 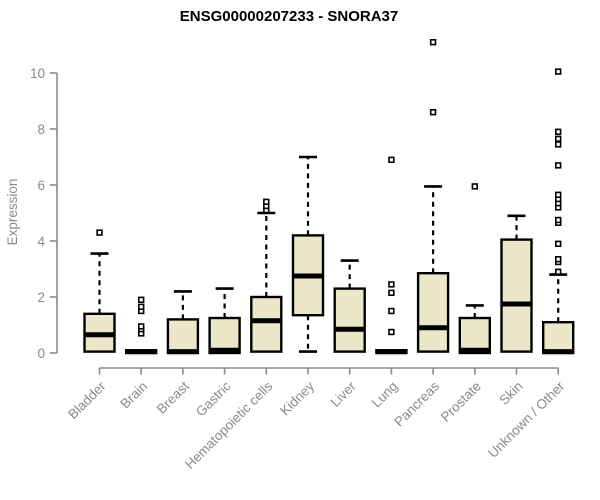 I want to click on boxplot-breast, so click(x=183, y=322).